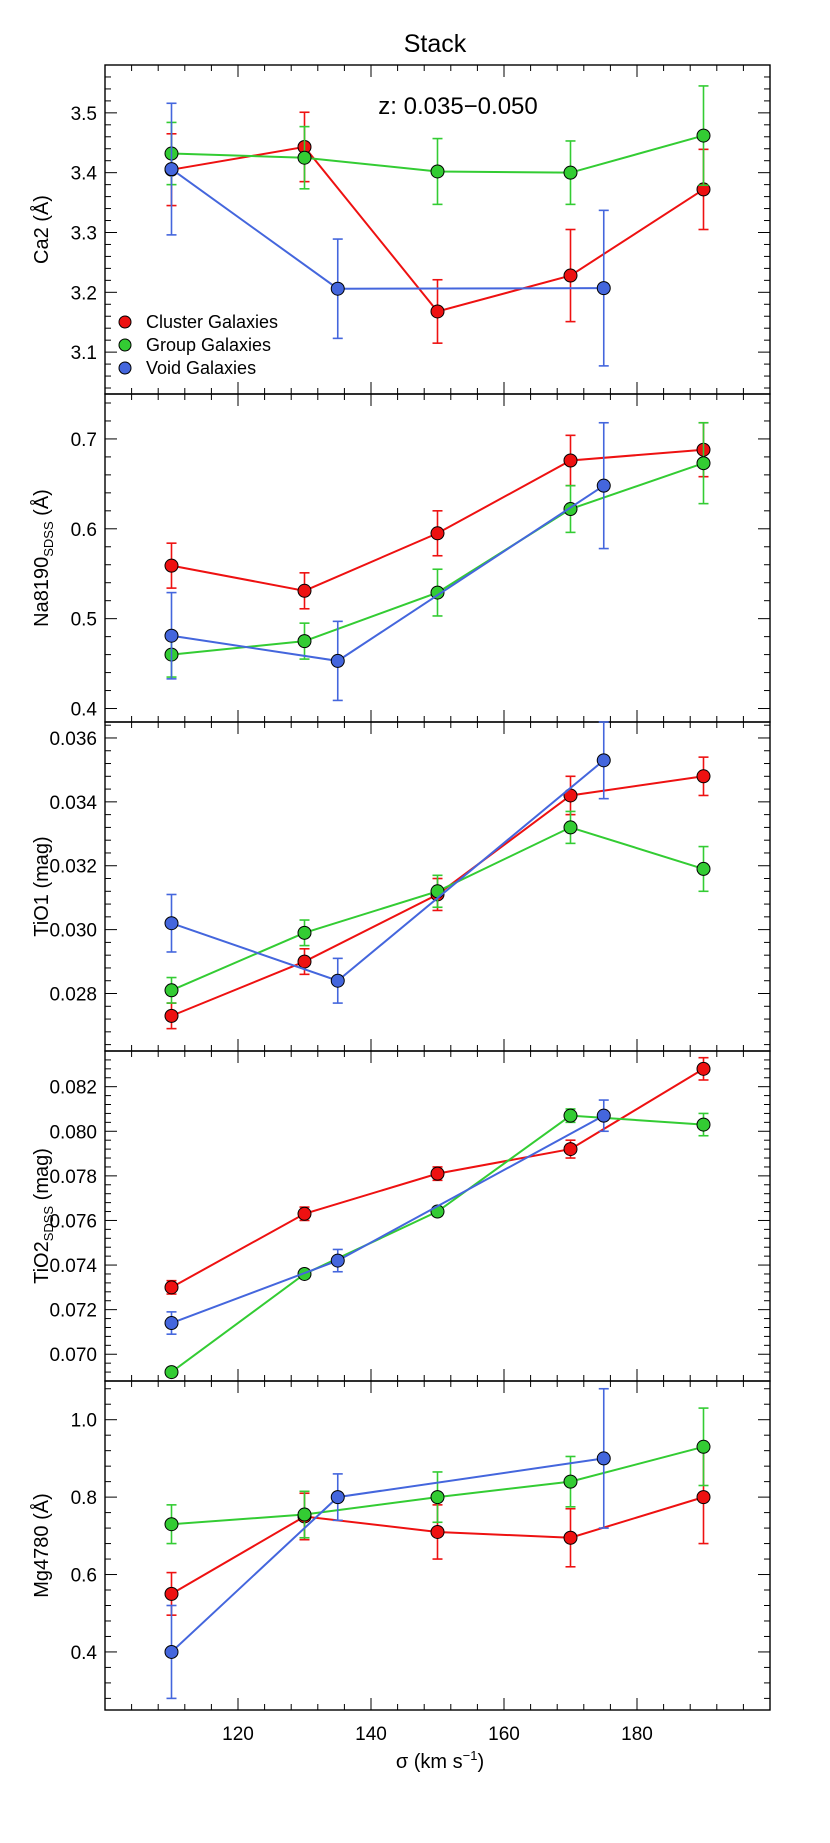 The image size is (830, 1843). I want to click on y-tick-label: 0.070, so click(73, 1355).